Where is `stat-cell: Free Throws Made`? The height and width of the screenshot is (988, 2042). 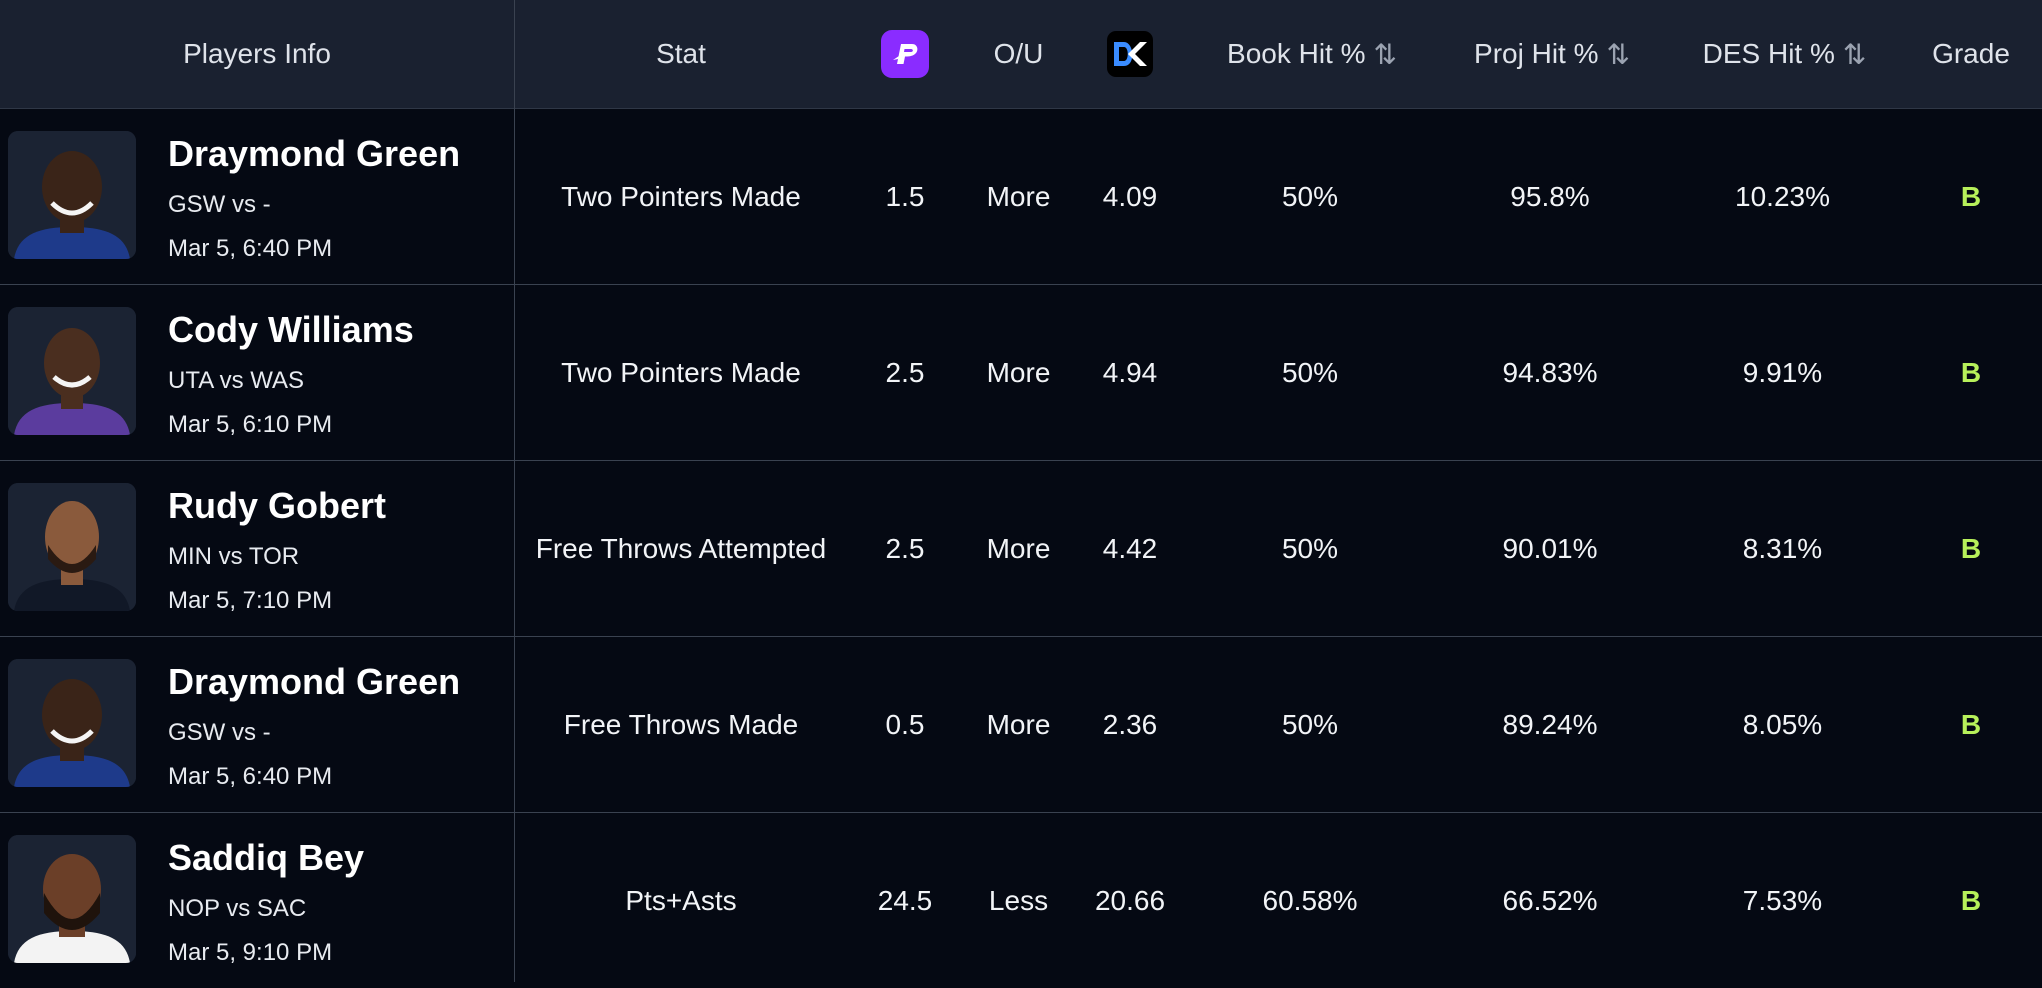
stat-cell: Free Throws Made is located at coordinates (681, 724).